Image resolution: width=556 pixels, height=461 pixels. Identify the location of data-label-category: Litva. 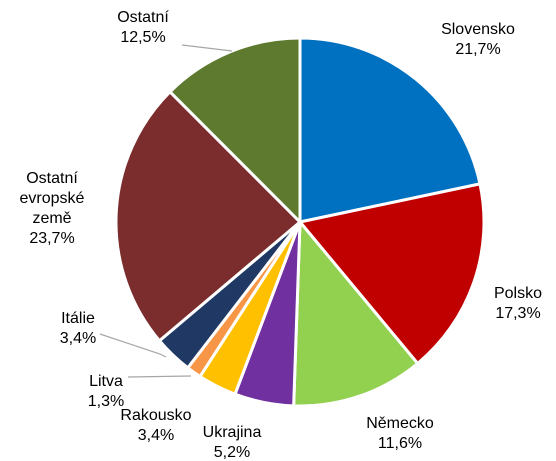
(106, 381).